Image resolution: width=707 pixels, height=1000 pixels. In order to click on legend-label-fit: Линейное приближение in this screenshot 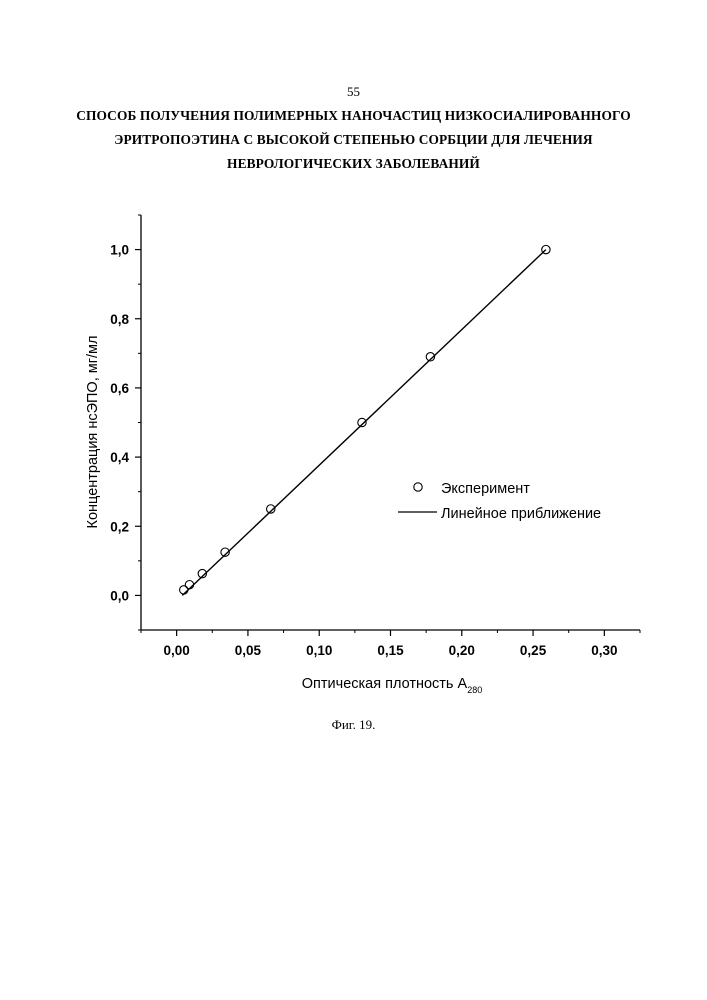, I will do `click(521, 514)`.